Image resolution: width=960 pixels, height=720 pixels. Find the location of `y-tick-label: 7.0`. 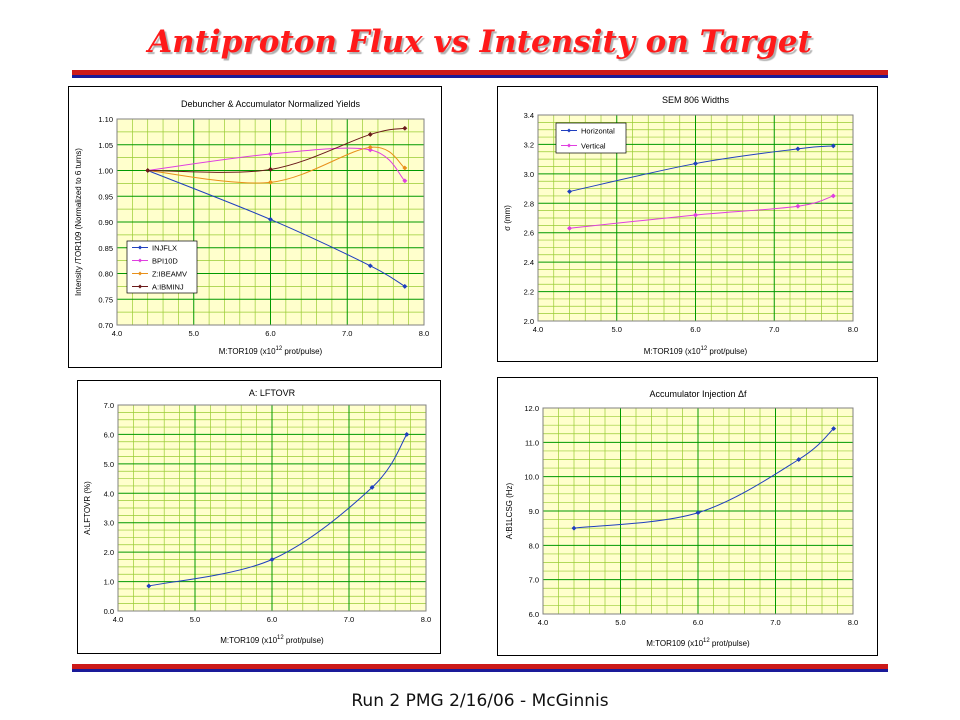

y-tick-label: 7.0 is located at coordinates (534, 580).